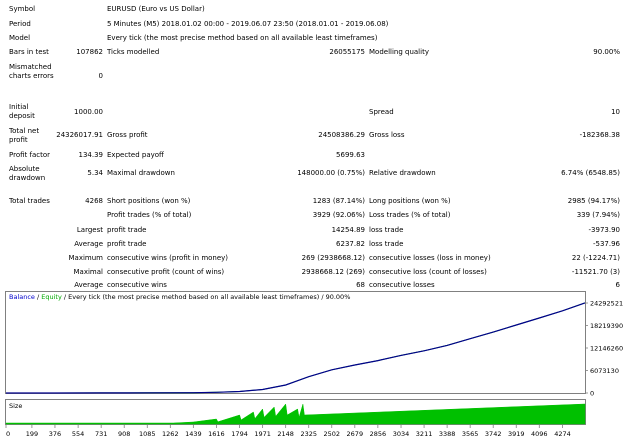  Describe the element at coordinates (338, 215) in the screenshot. I see `ptrades-value: 3929 (92.06%)` at that location.